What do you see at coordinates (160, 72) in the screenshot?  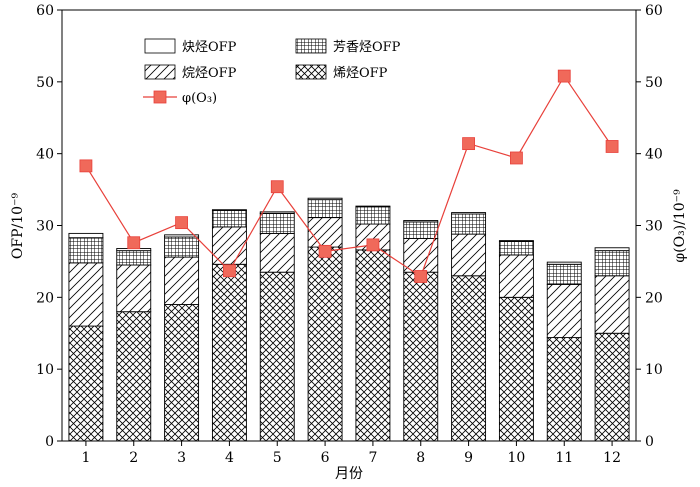 I see `legend-swatch-alkane` at bounding box center [160, 72].